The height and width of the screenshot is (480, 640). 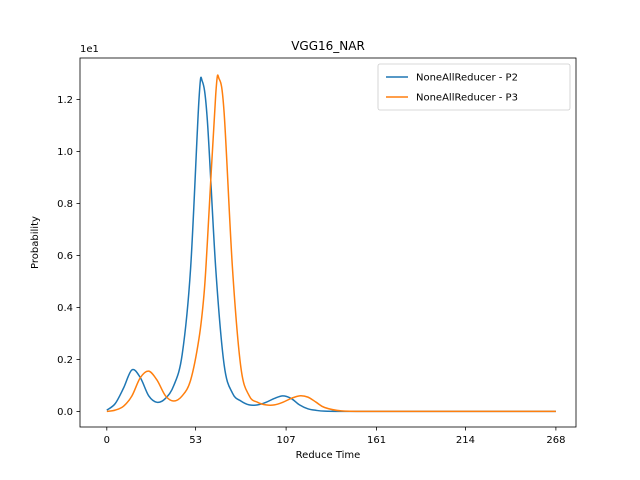 I want to click on y-axis: 0.0 0.2 0.4 0.6 0.8 1.0 1.2, so click(x=68, y=256).